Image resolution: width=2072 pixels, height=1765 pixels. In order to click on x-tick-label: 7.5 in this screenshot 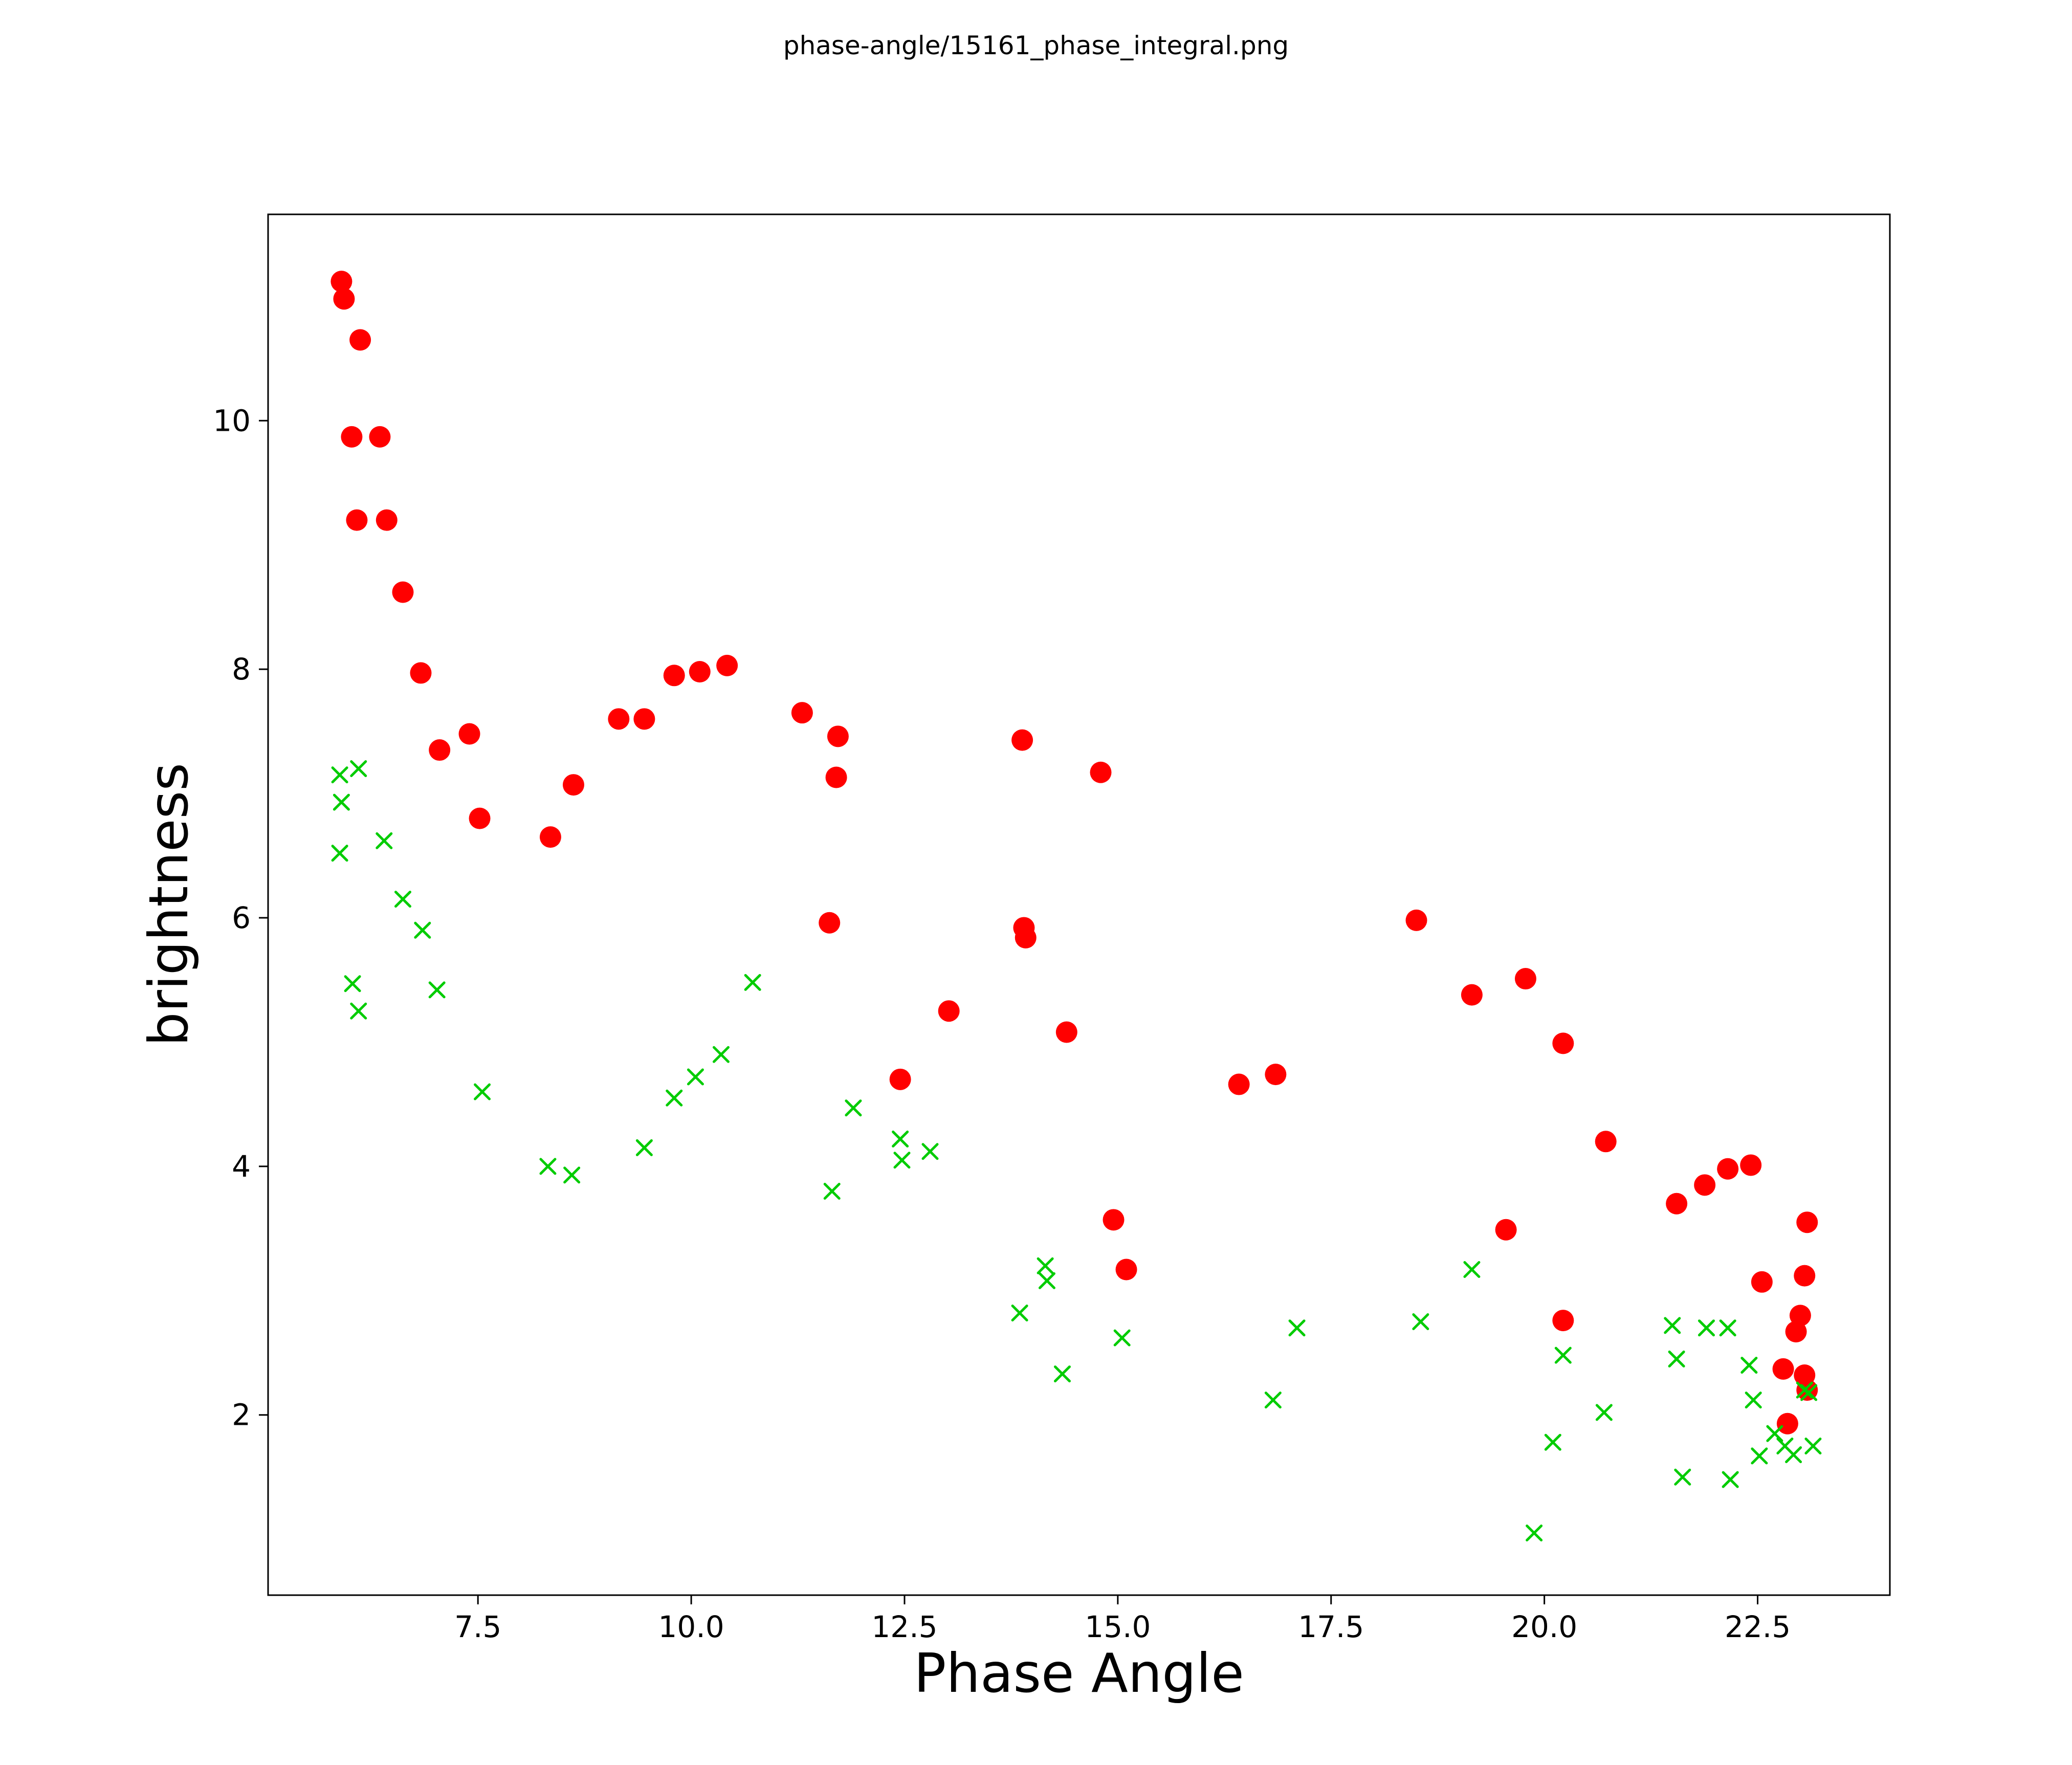, I will do `click(477, 1627)`.